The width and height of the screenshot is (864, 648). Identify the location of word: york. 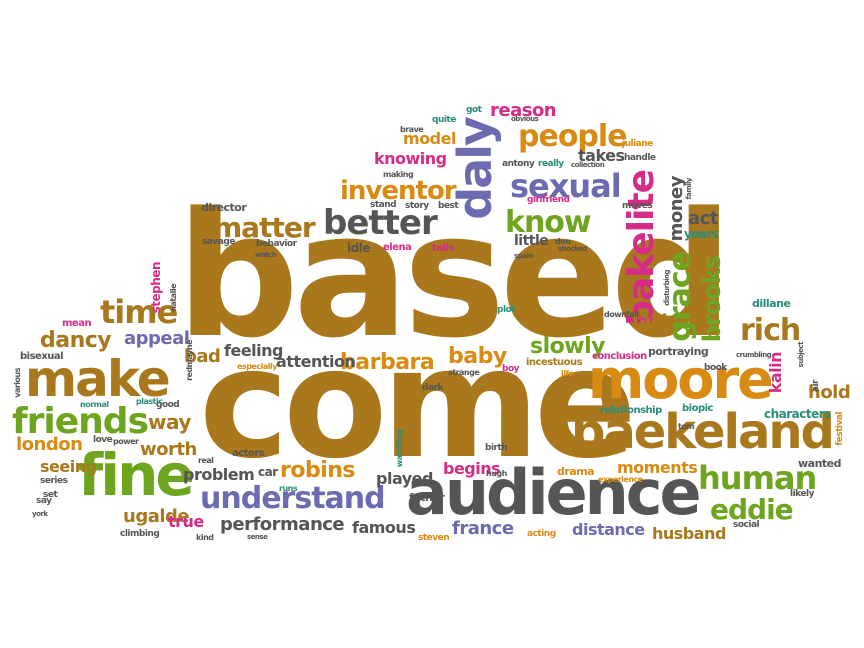
(40, 514).